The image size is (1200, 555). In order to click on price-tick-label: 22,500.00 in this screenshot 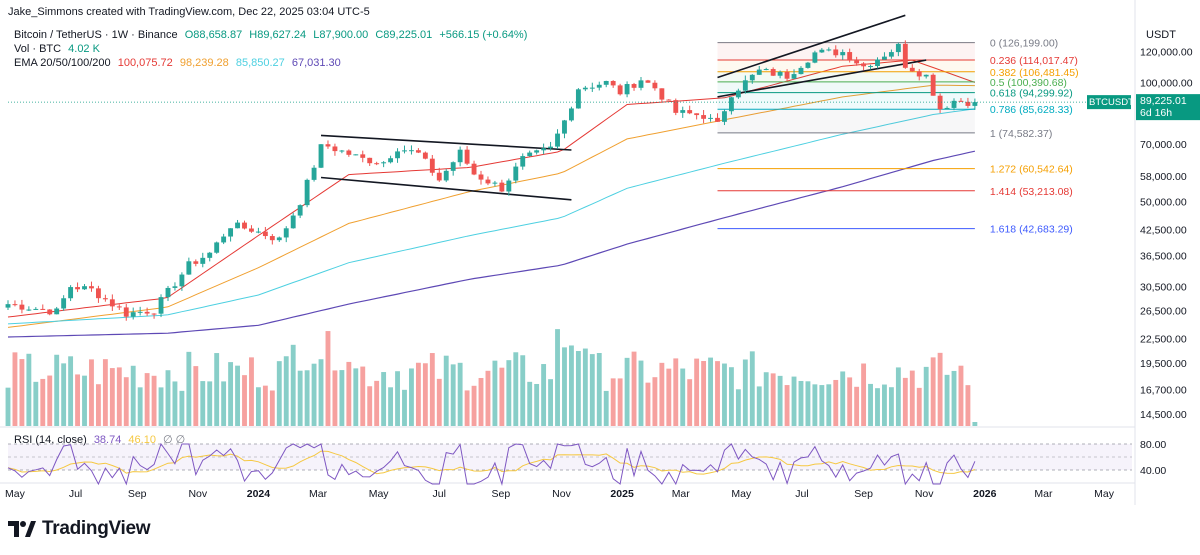, I will do `click(1163, 339)`.